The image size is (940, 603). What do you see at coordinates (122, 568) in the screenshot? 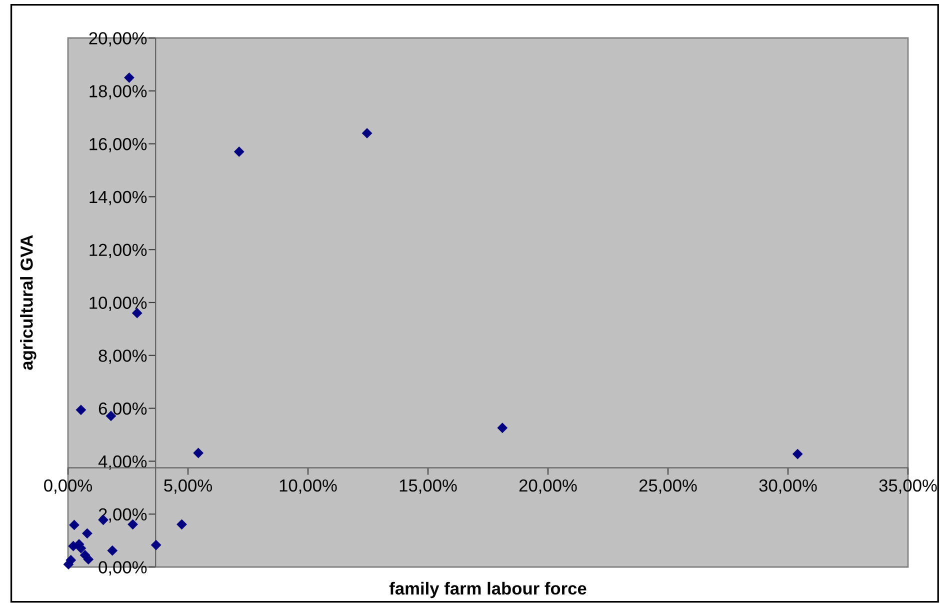
I see `y-tick-label: 0,00%` at bounding box center [122, 568].